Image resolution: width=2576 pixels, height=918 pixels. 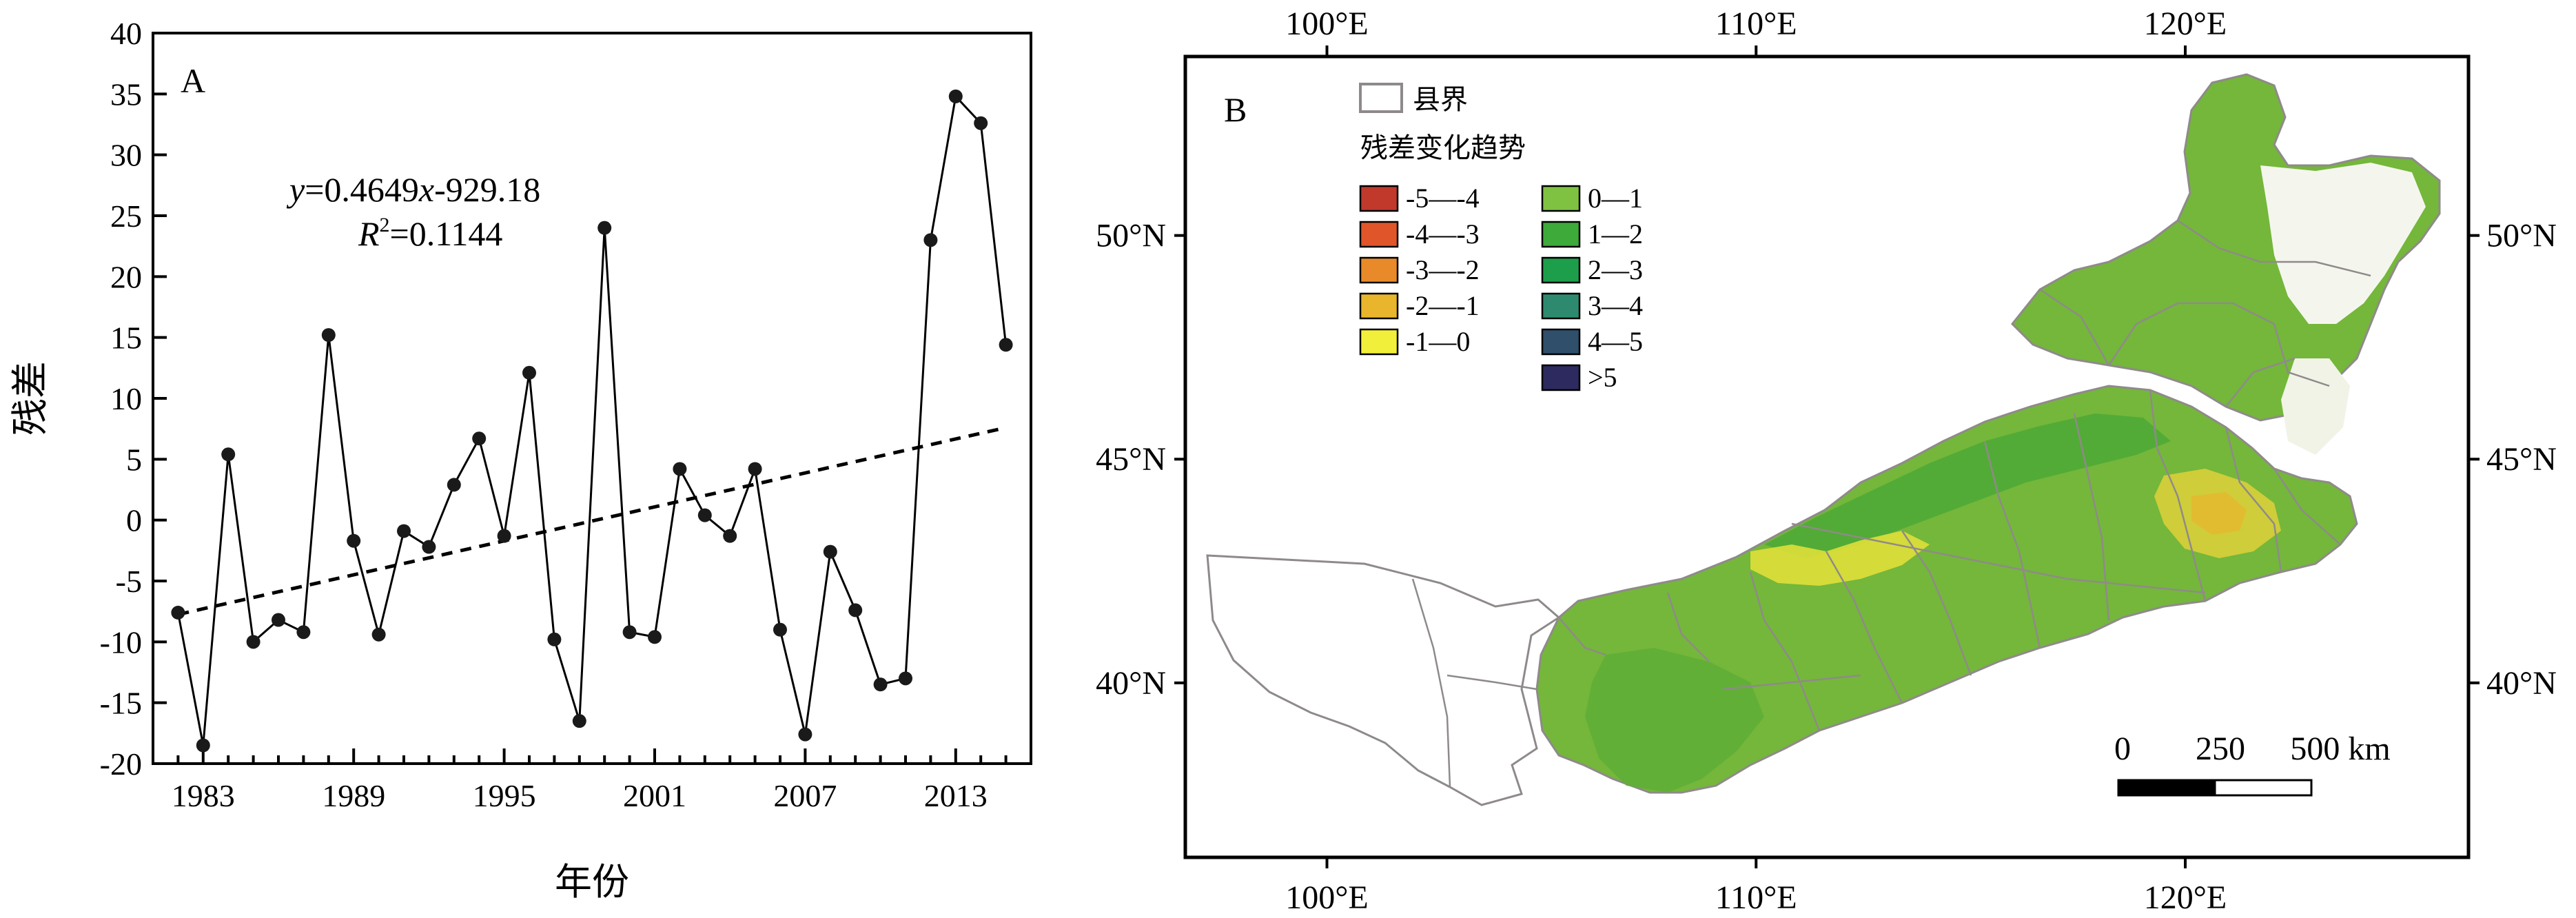 What do you see at coordinates (654, 795) in the screenshot?
I see `x-tick-label: 2001` at bounding box center [654, 795].